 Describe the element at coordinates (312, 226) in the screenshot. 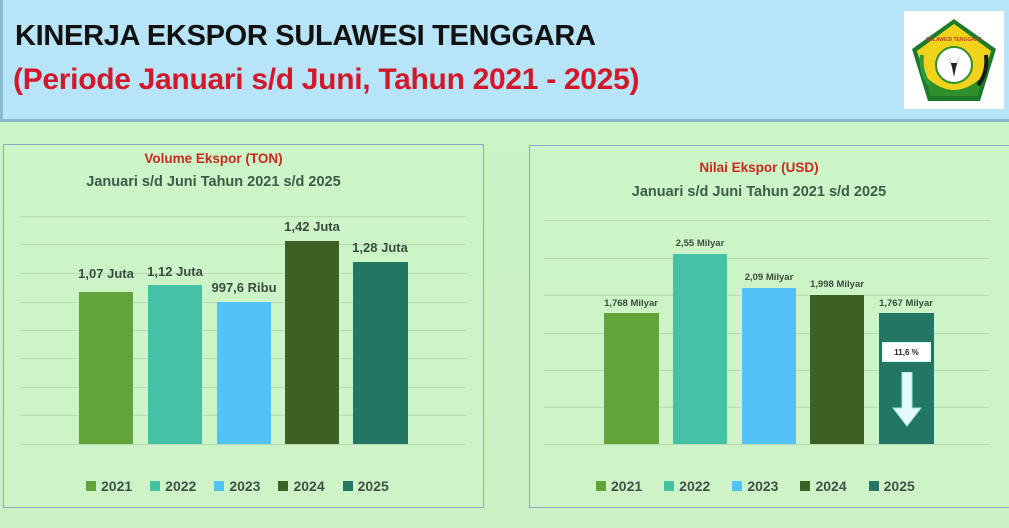

I see `volume-label-2024: 1,42 Juta` at that location.